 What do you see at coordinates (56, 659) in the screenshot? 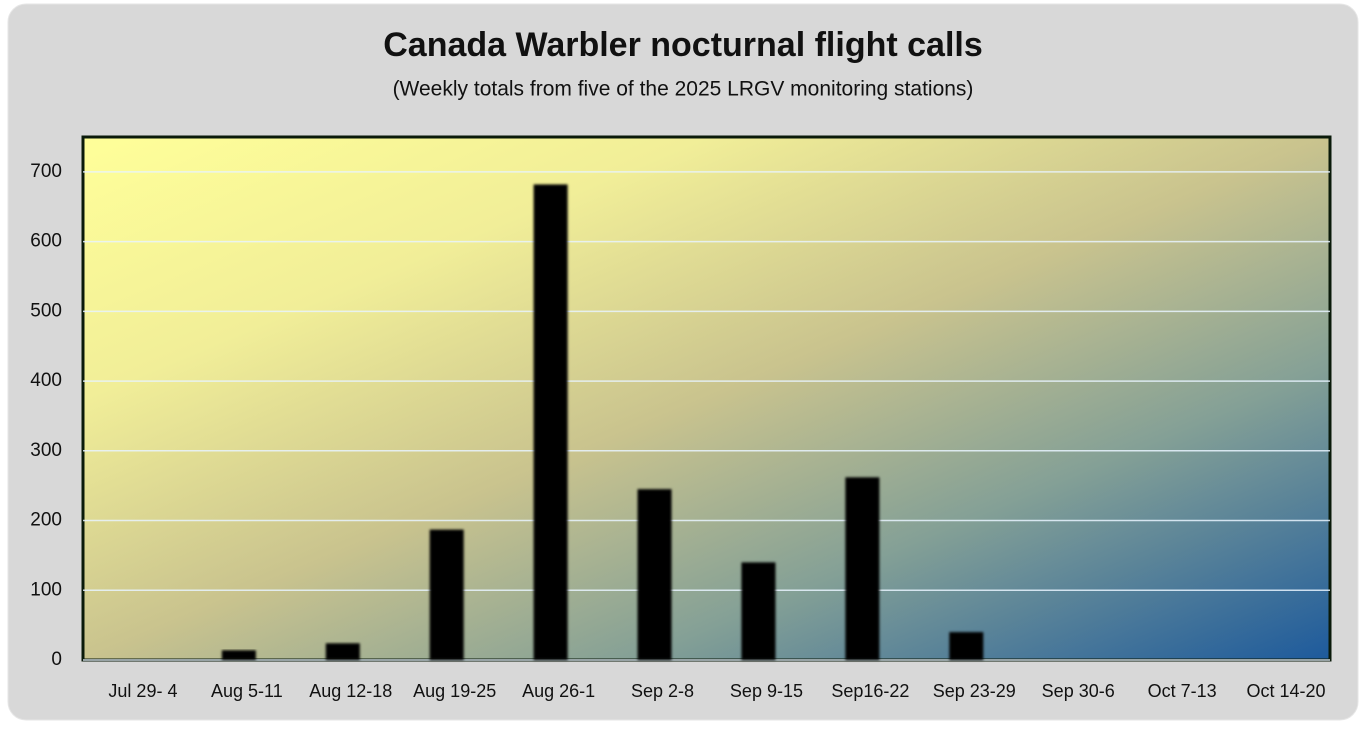
I see `y-tick-label: 0` at bounding box center [56, 659].